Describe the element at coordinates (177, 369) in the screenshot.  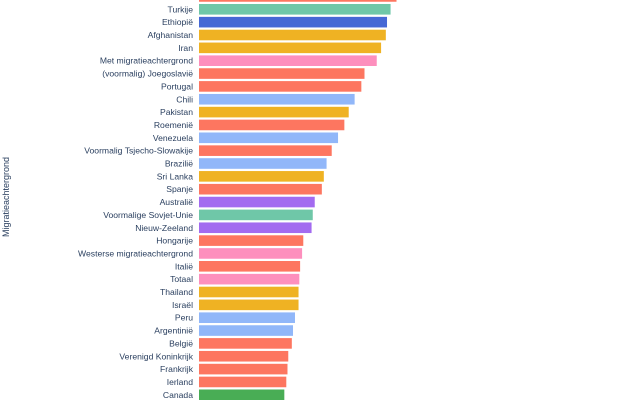
I see `category-label: Frankrijk` at that location.